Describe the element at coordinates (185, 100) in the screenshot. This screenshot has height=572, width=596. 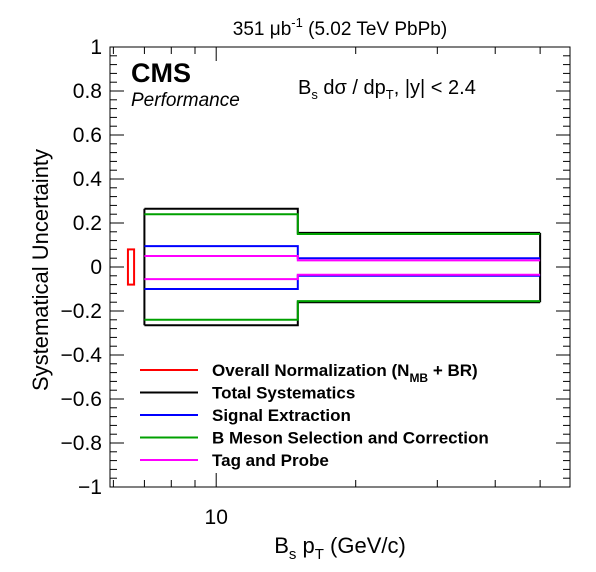
I see `cms-sublabel: Performance` at that location.